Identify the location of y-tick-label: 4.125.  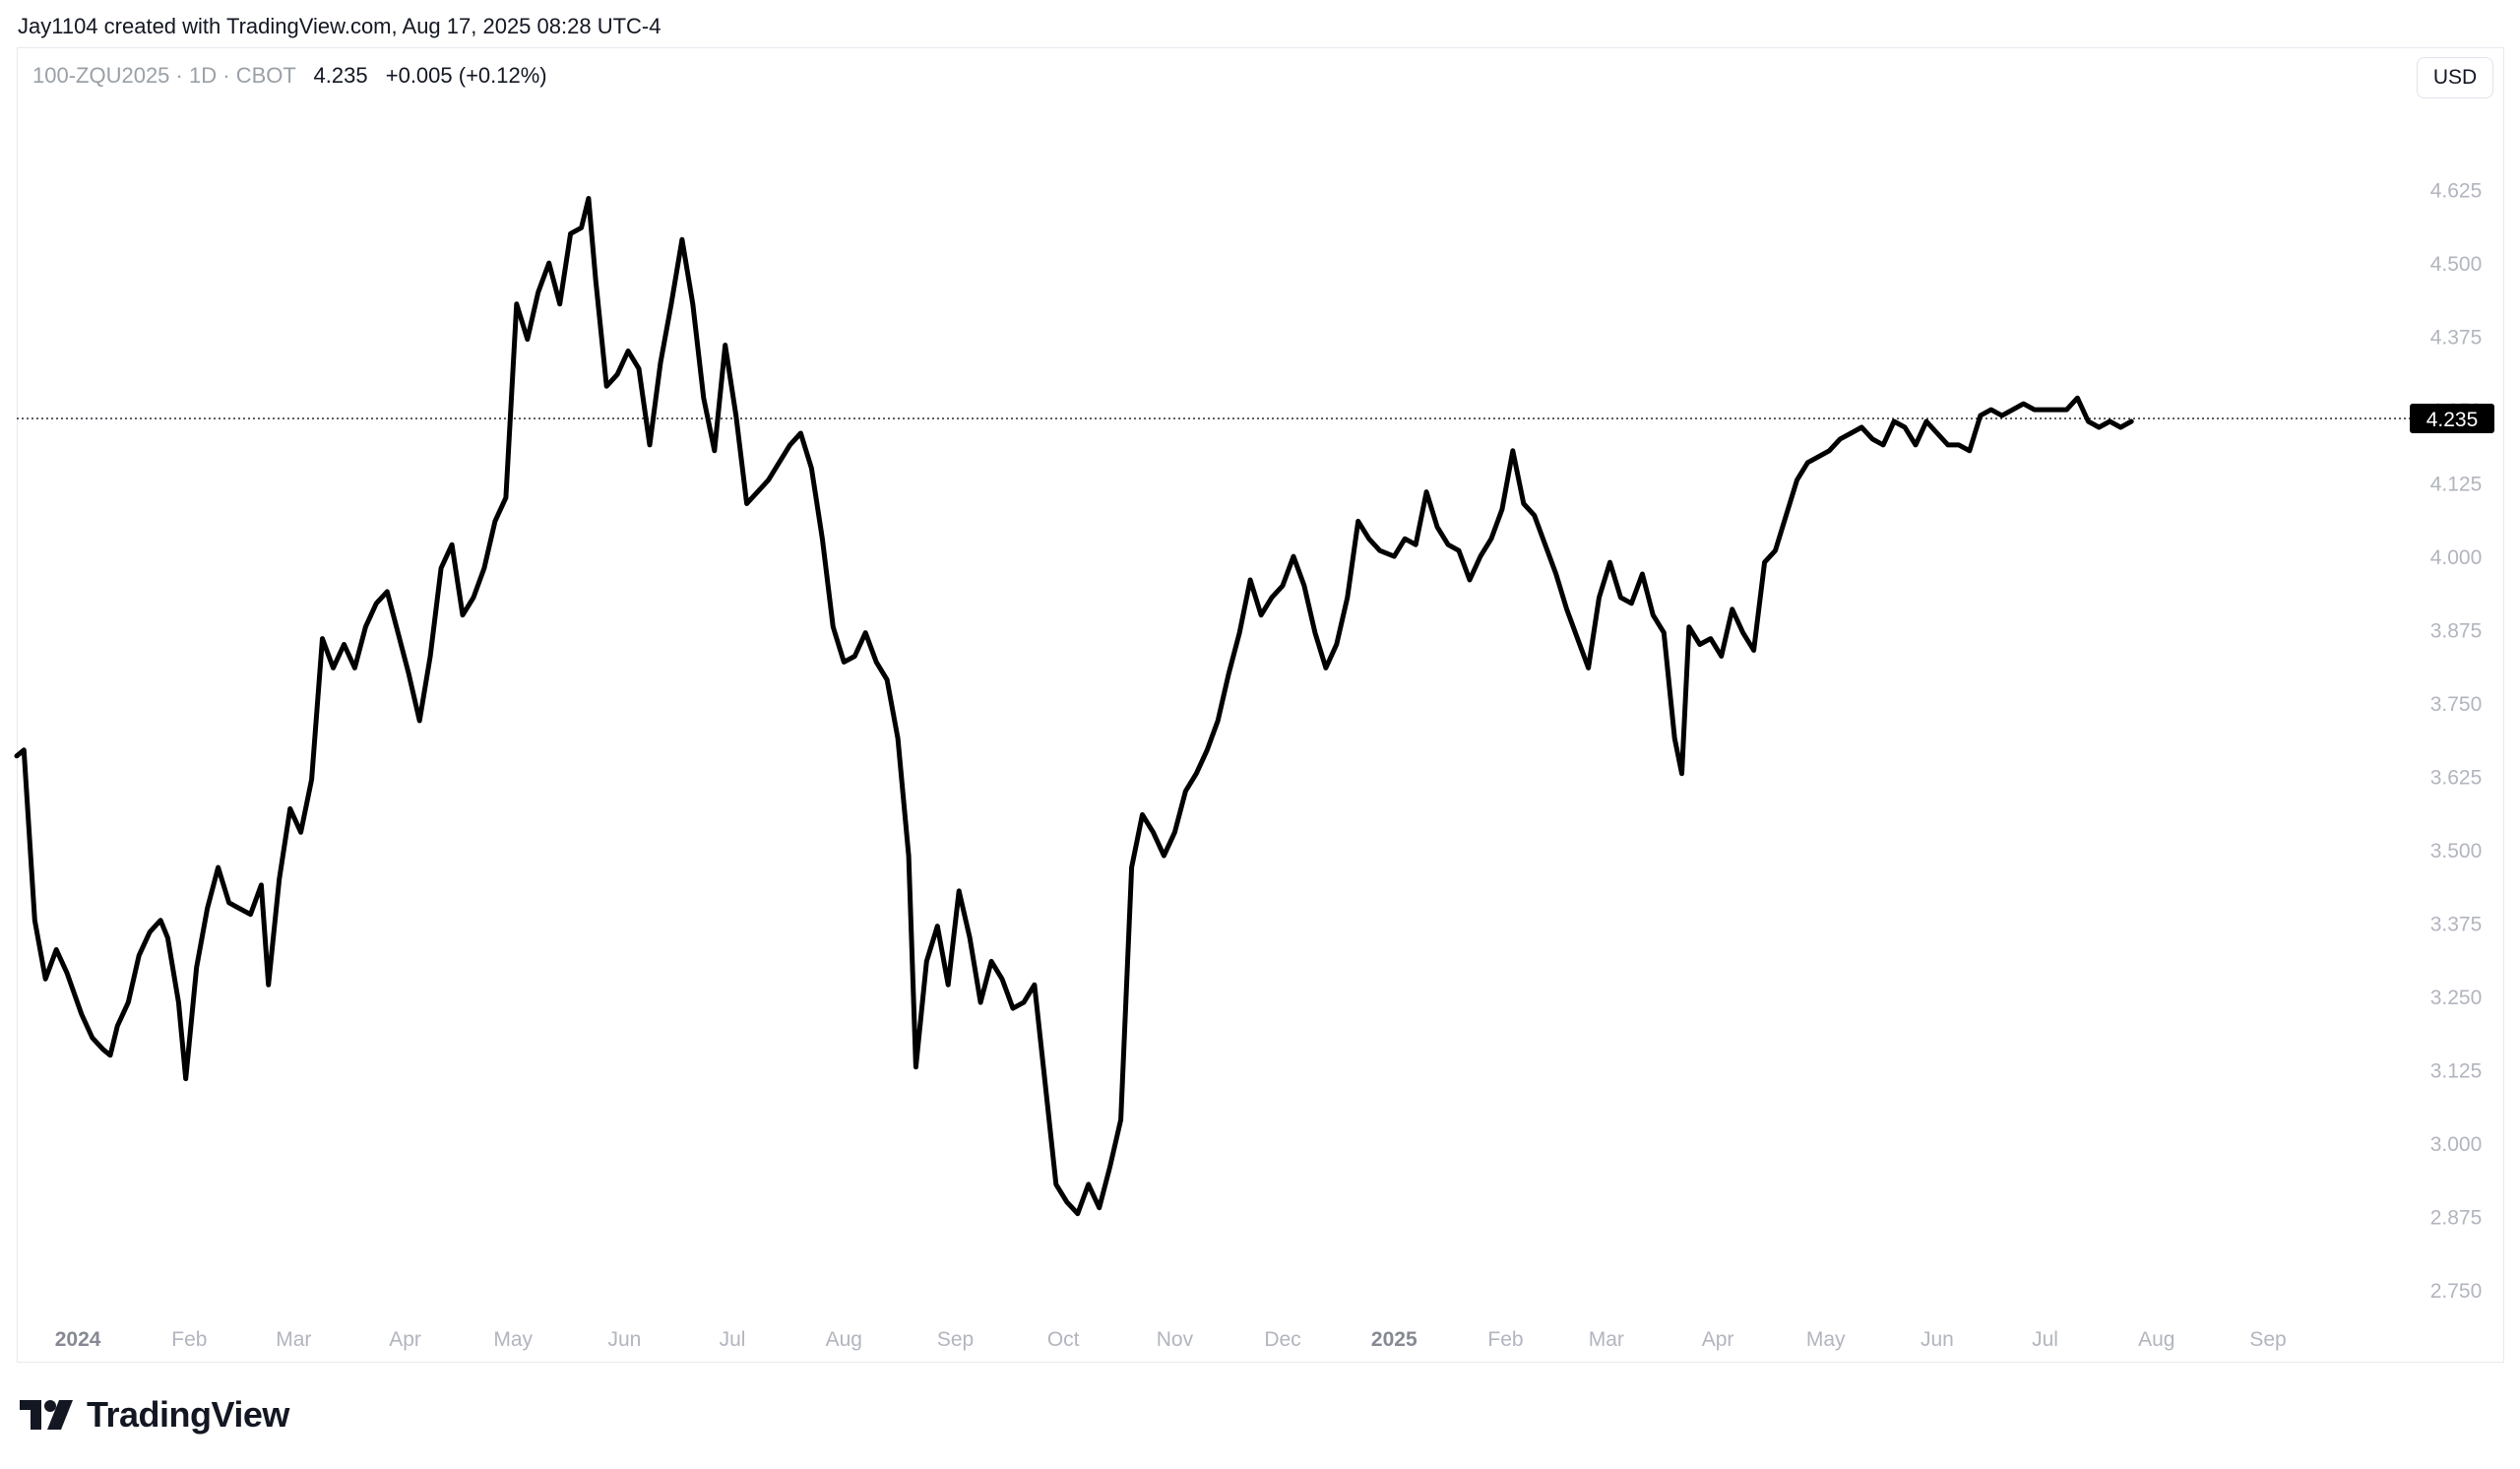
(2456, 485).